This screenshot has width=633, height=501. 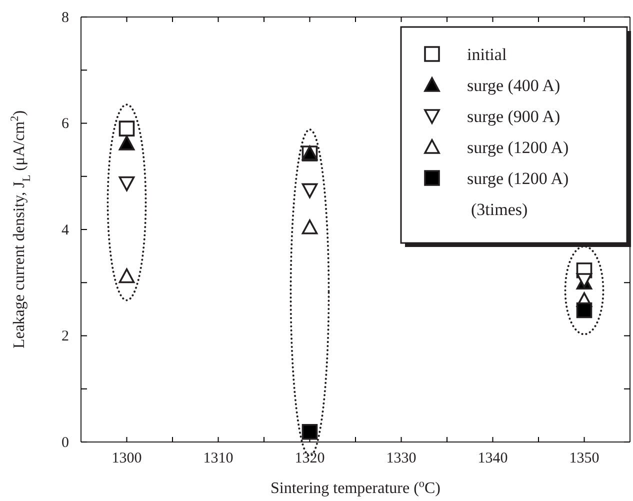 What do you see at coordinates (487, 54) in the screenshot?
I see `legend-label: initial` at bounding box center [487, 54].